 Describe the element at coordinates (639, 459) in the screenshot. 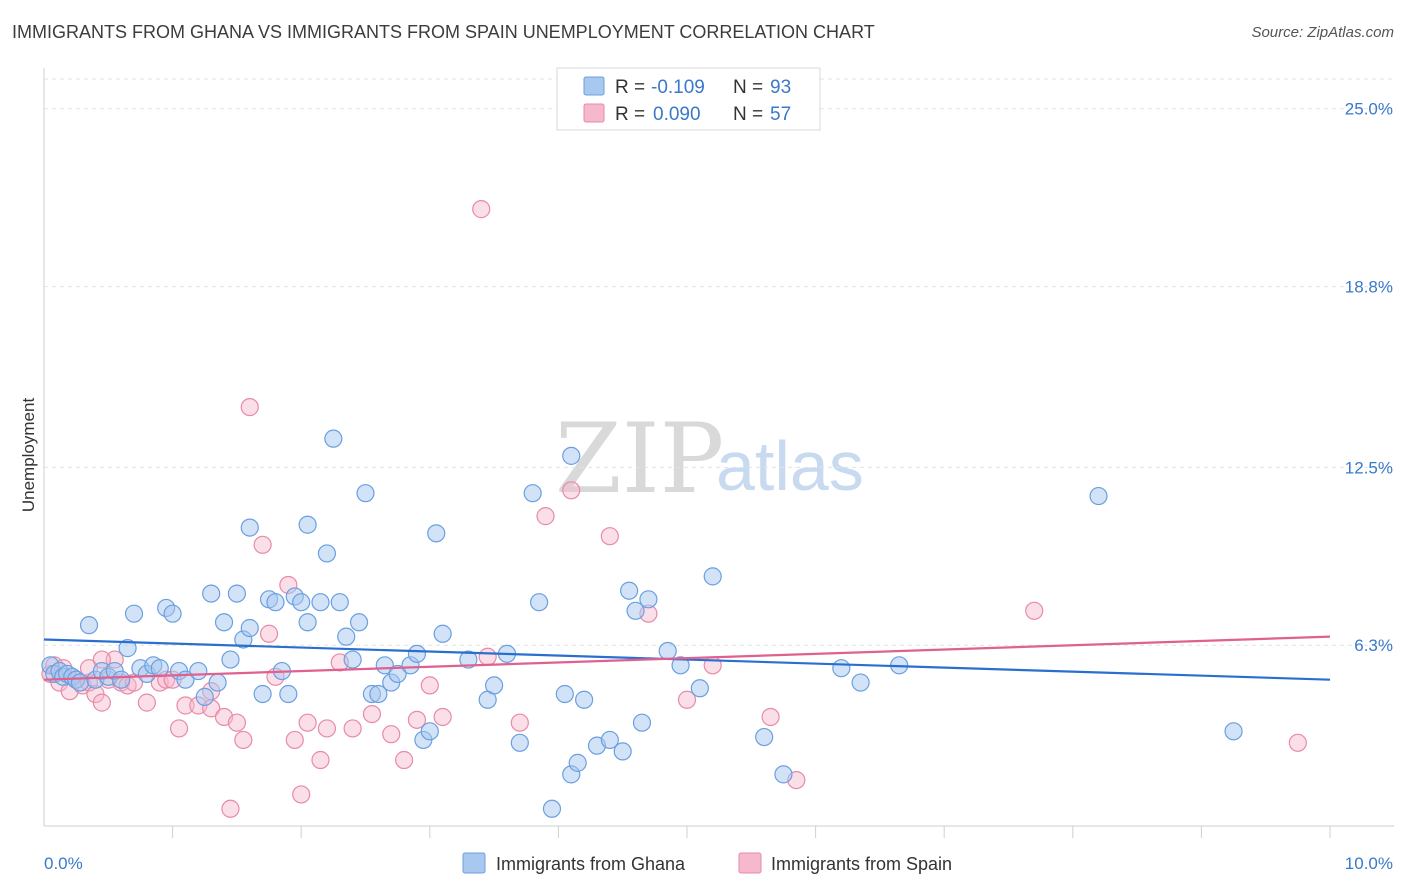

I see `watermark-zip: ZIP` at that location.